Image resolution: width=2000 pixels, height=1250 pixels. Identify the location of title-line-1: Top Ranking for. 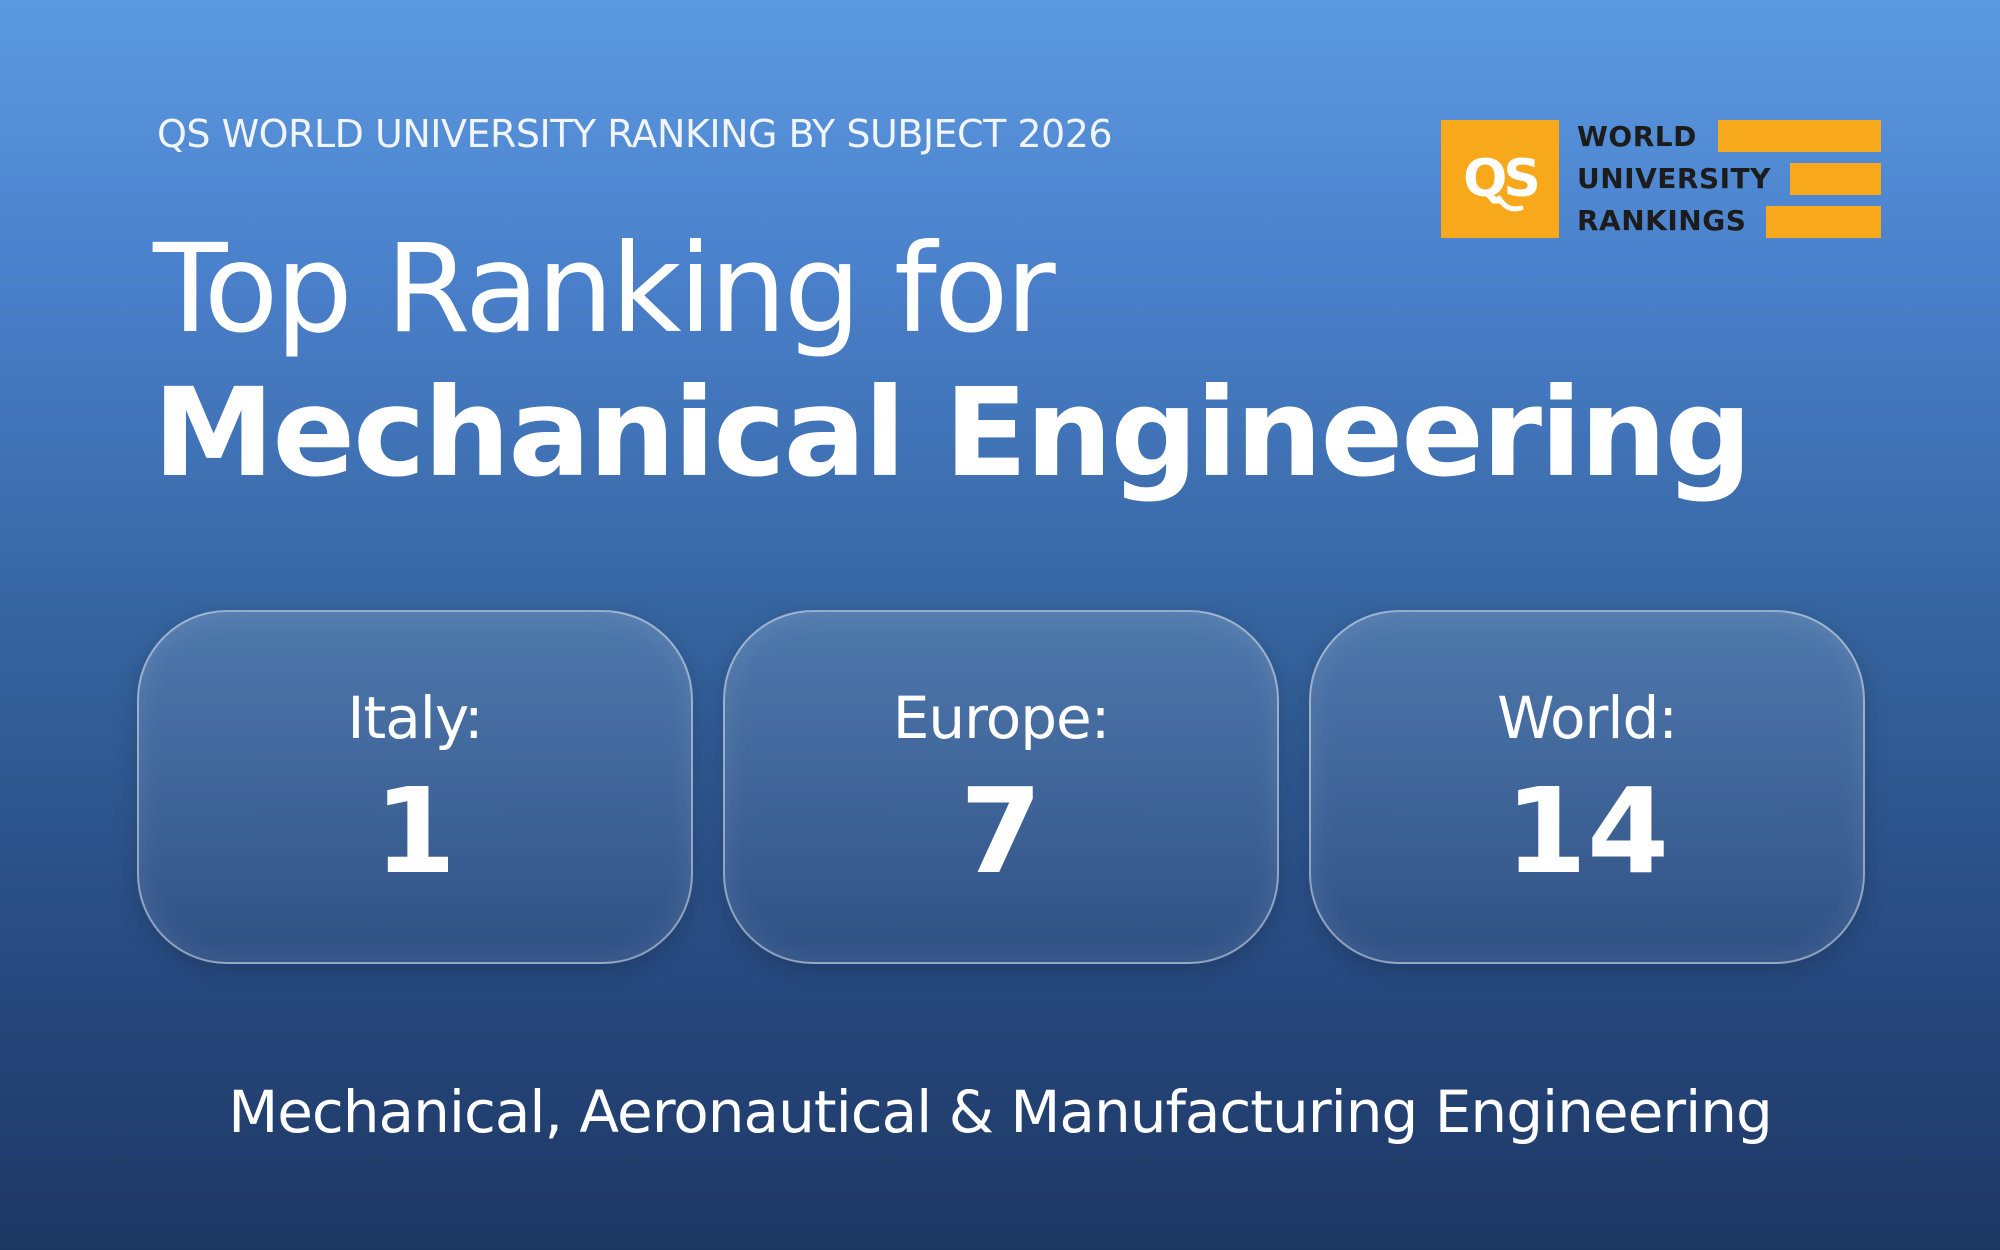
(604, 289).